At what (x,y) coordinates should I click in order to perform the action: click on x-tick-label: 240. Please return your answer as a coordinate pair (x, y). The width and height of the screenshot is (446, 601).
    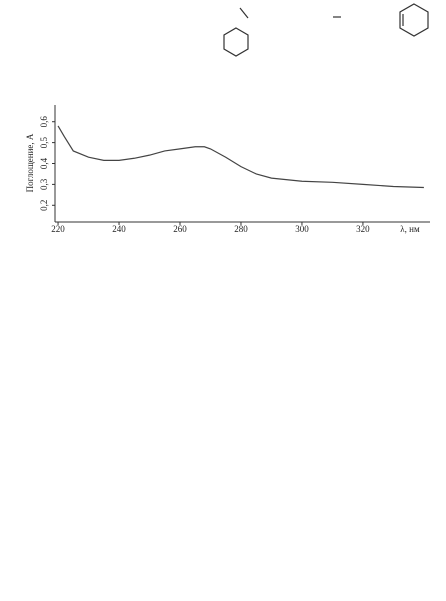
    Looking at the image, I should click on (119, 229).